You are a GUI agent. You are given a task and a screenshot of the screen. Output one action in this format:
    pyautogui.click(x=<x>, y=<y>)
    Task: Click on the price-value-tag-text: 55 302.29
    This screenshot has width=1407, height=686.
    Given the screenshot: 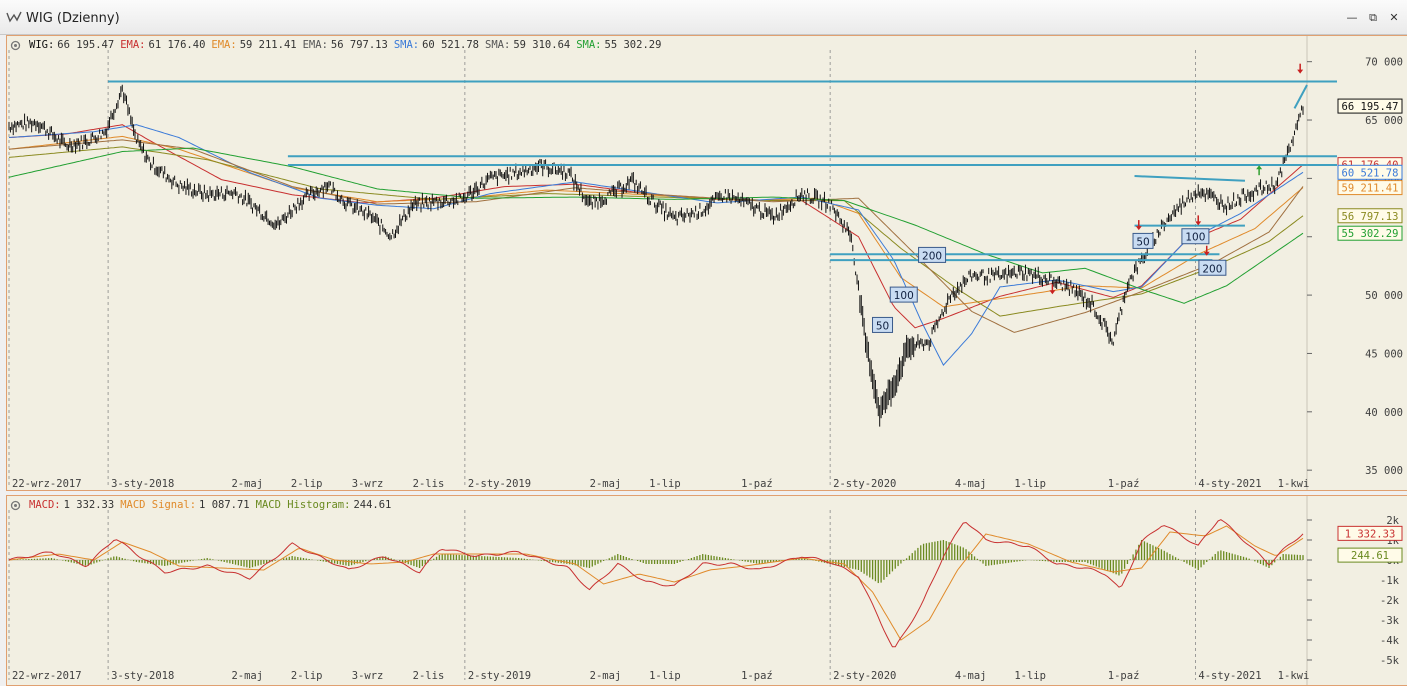 What is the action you would take?
    pyautogui.click(x=1370, y=234)
    